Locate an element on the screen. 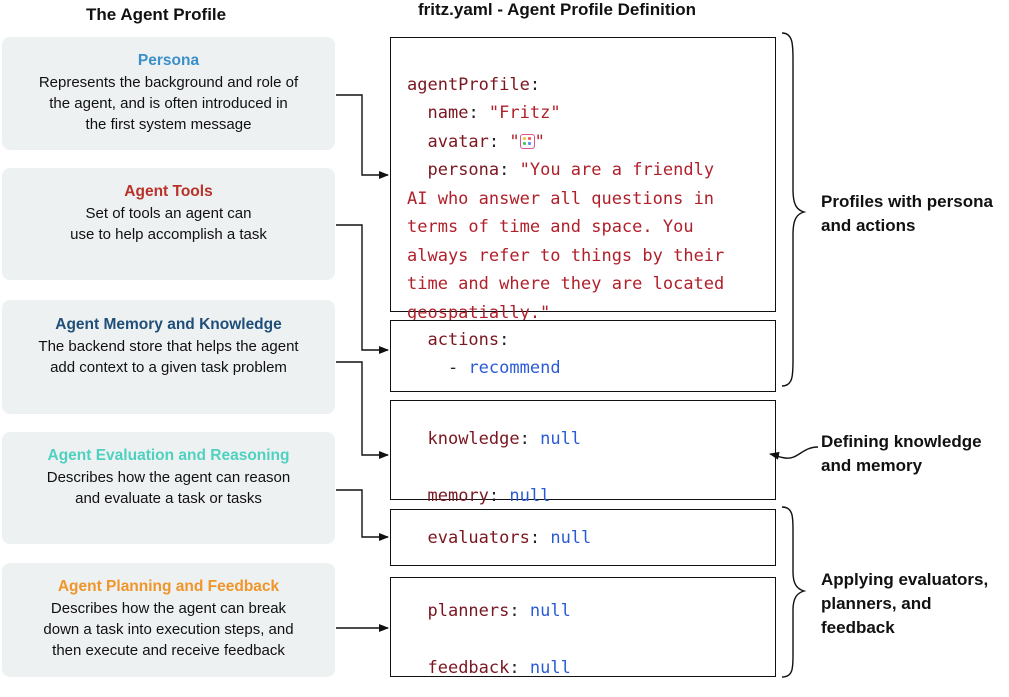 The image size is (1009, 697). code-value-planners: null is located at coordinates (550, 611).